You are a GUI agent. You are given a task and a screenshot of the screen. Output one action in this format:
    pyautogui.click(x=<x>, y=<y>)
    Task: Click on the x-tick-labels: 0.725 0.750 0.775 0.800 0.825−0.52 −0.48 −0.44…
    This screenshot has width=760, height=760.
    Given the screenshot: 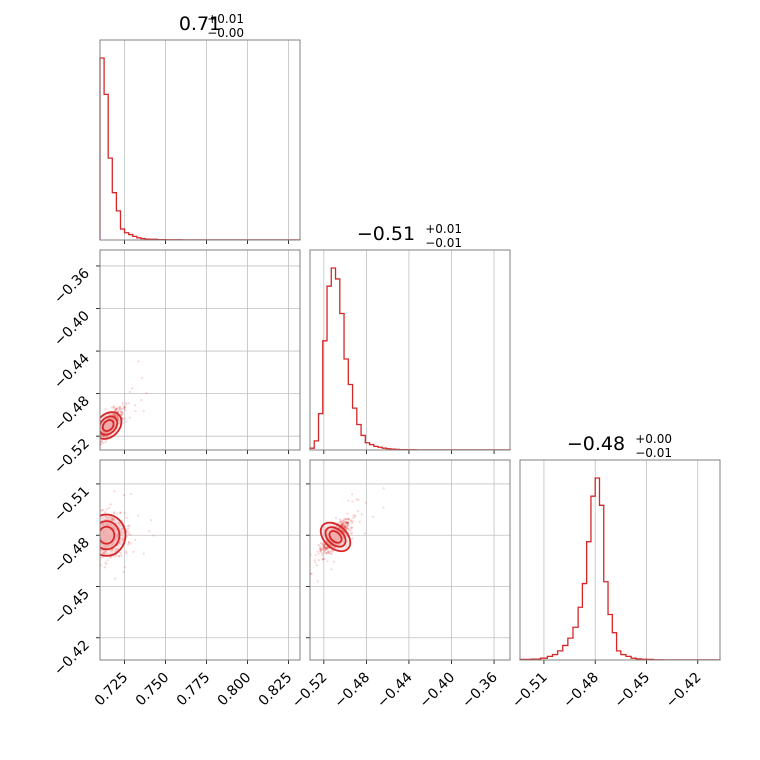 What is the action you would take?
    pyautogui.click(x=398, y=690)
    